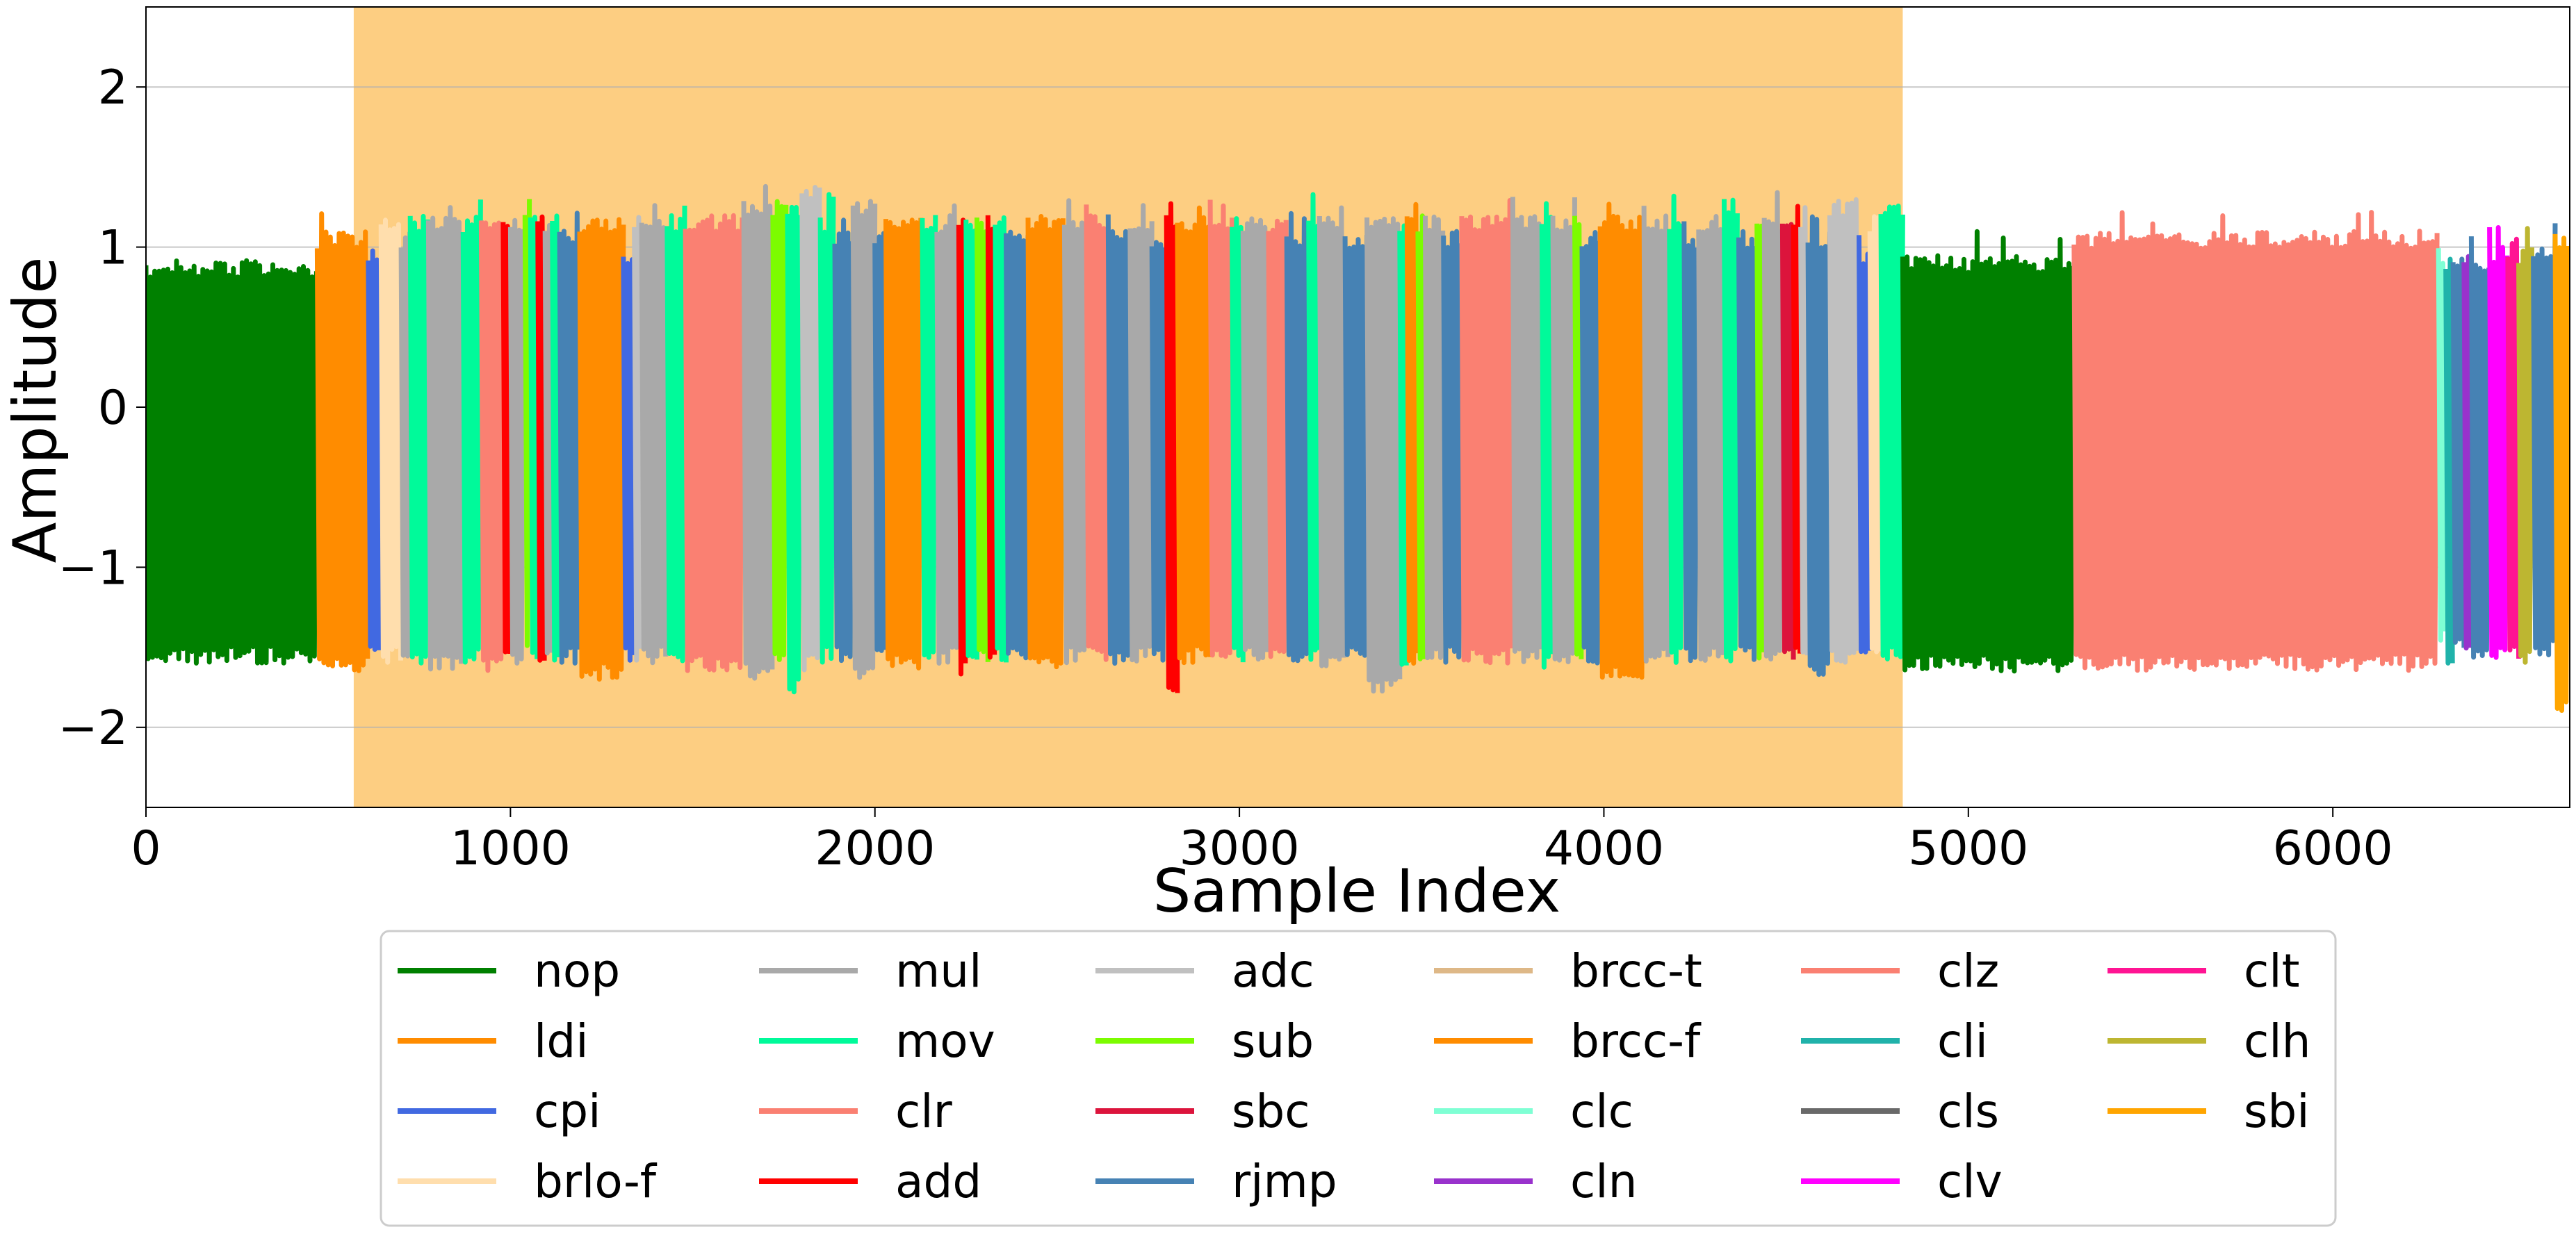  Describe the element at coordinates (1604, 848) in the screenshot. I see `x-tick-label: 4000` at that location.